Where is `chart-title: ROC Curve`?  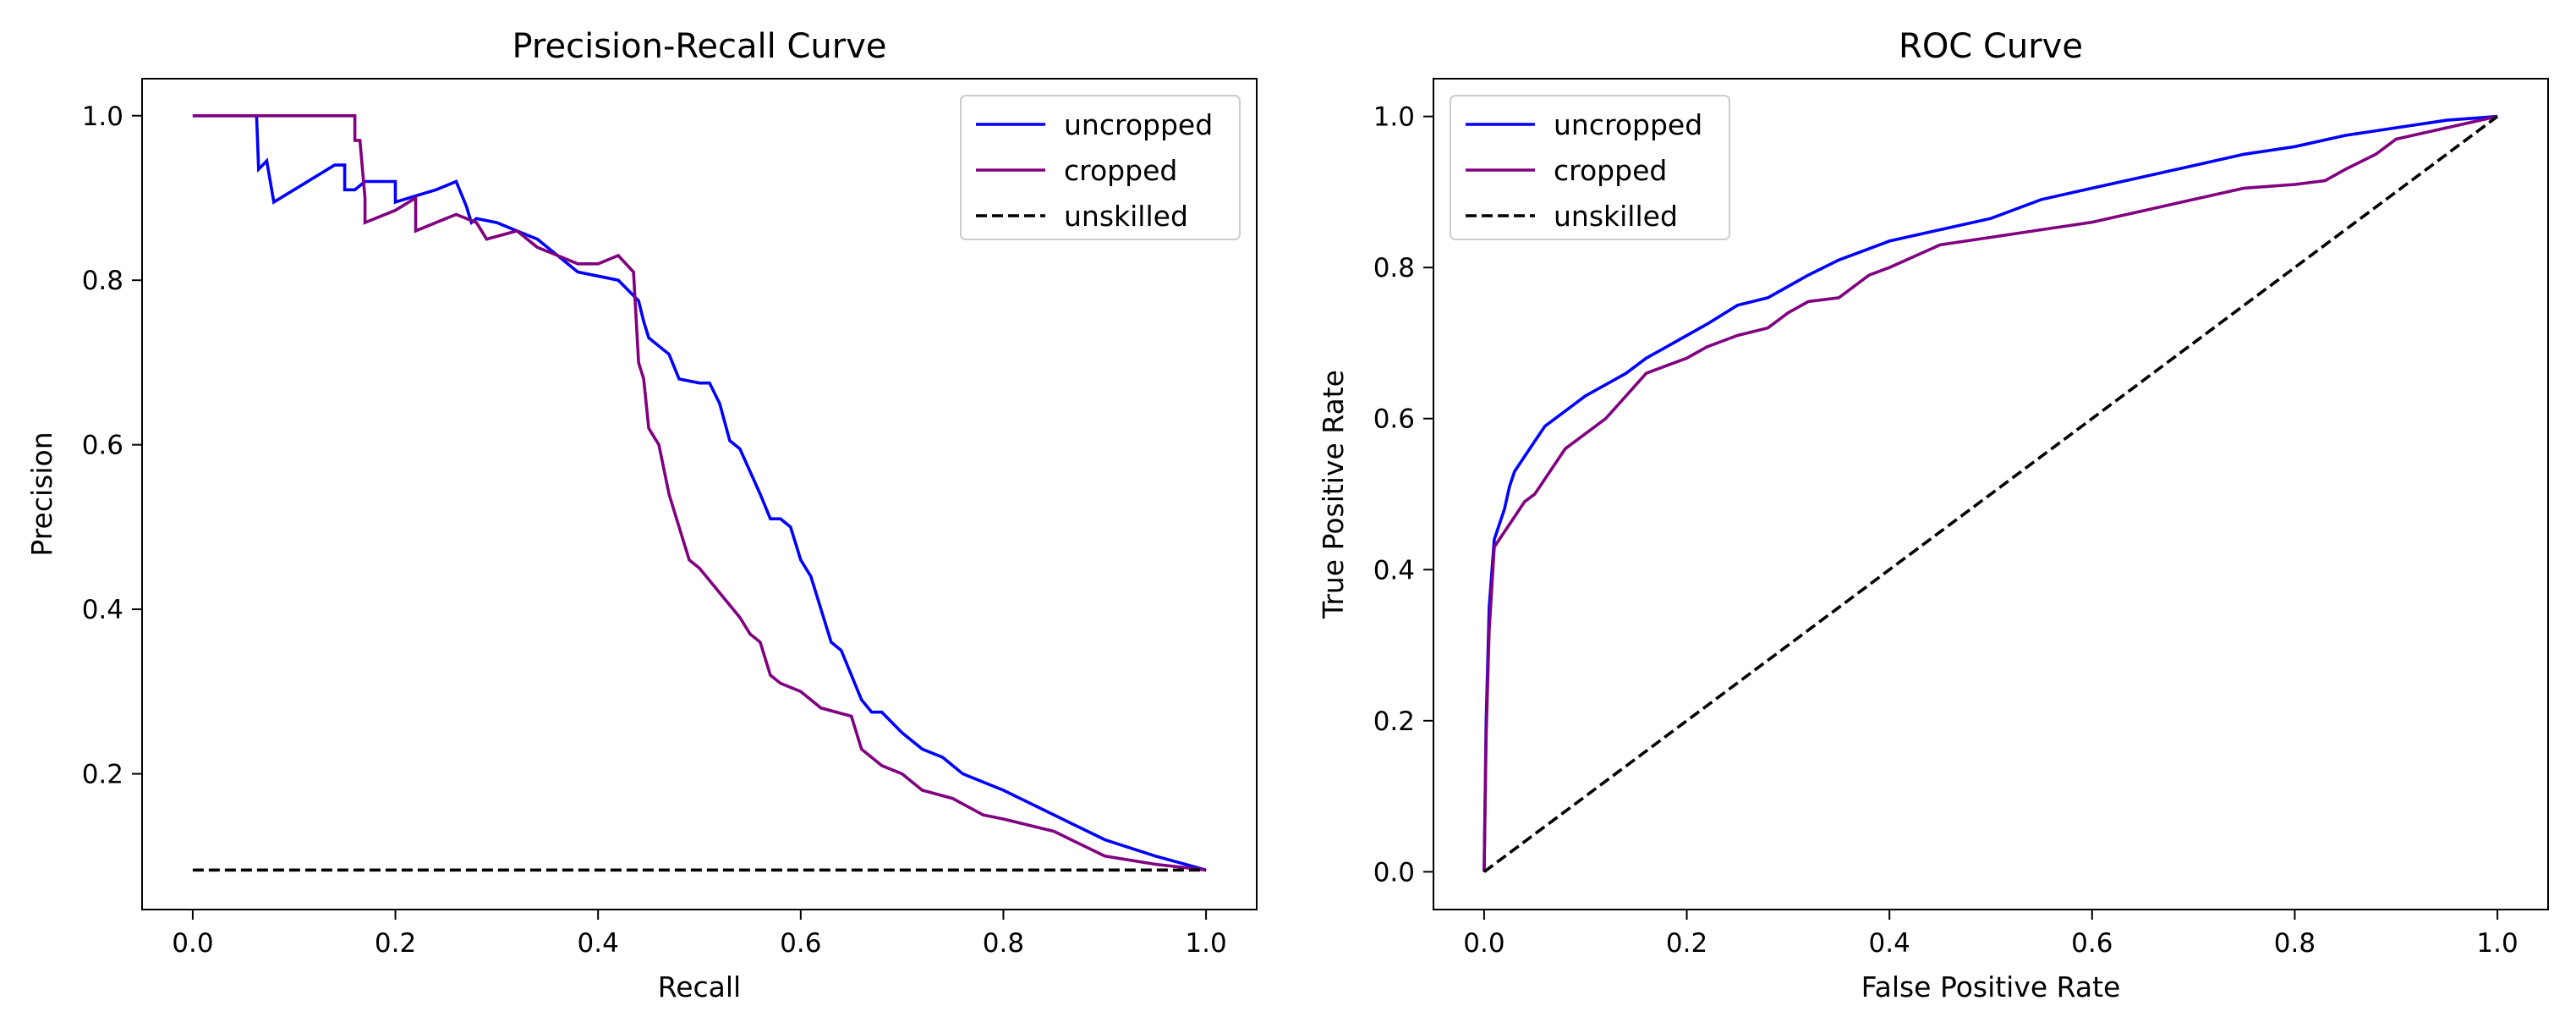
chart-title: ROC Curve is located at coordinates (1991, 46).